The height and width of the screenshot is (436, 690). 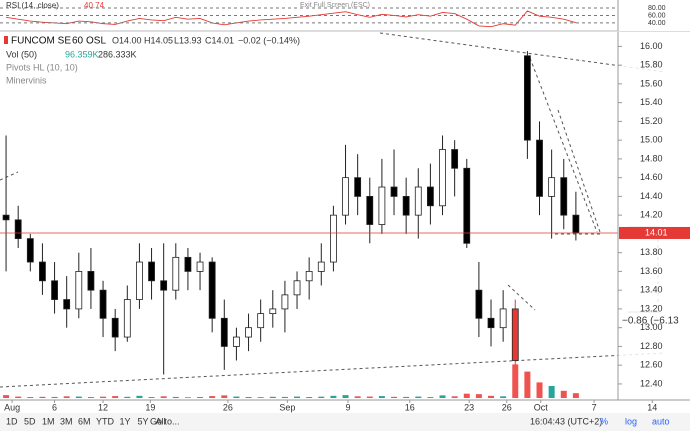 I want to click on ohlc-low: L13.93, so click(x=188, y=40).